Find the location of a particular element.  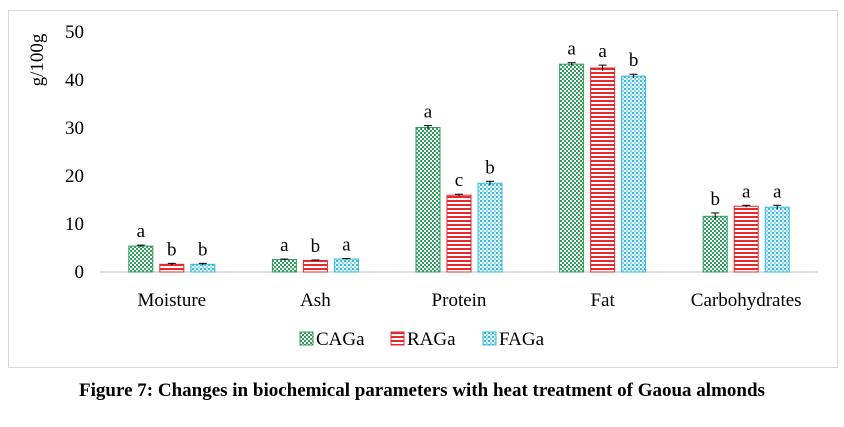

y-tick-label: 50 is located at coordinates (74, 32).